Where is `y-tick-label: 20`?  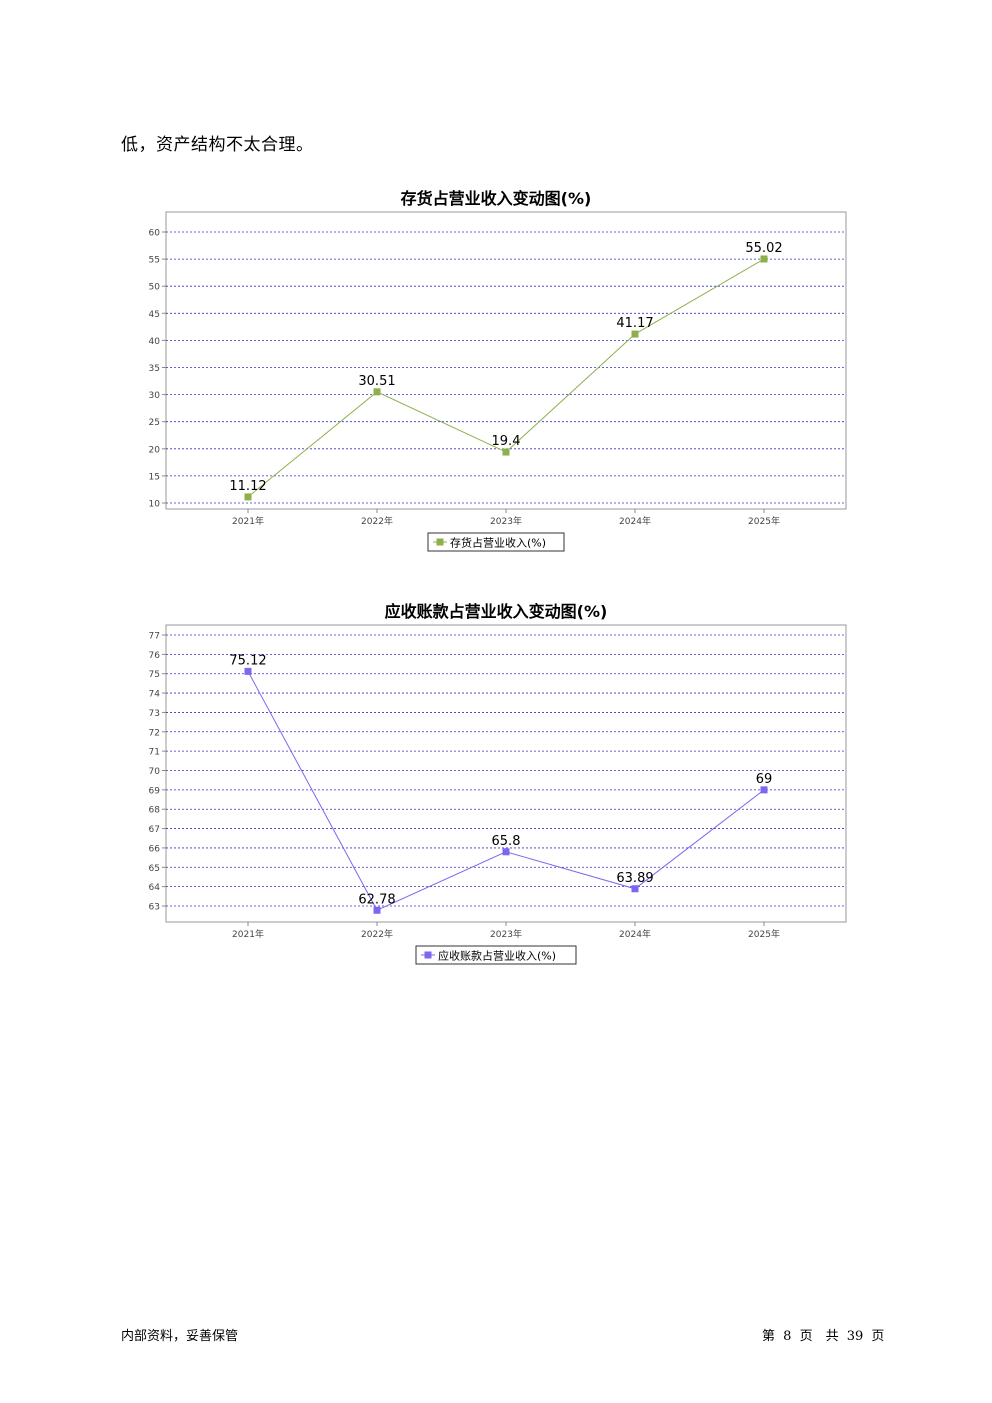 y-tick-label: 20 is located at coordinates (155, 450).